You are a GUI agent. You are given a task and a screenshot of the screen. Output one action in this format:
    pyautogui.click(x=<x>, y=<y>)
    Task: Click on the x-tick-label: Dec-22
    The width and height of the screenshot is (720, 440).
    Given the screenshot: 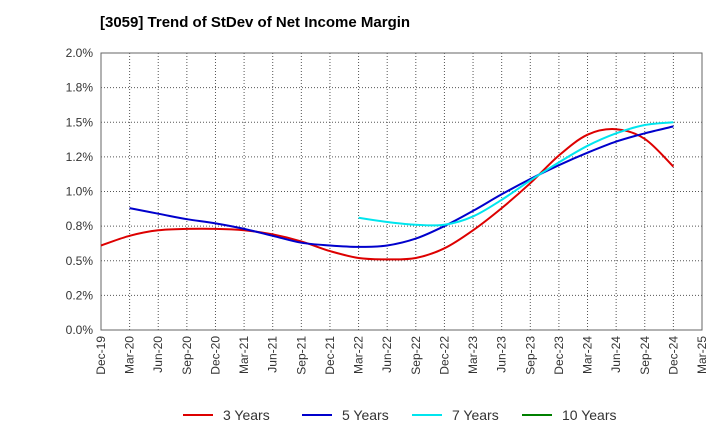 What is the action you would take?
    pyautogui.click(x=444, y=355)
    